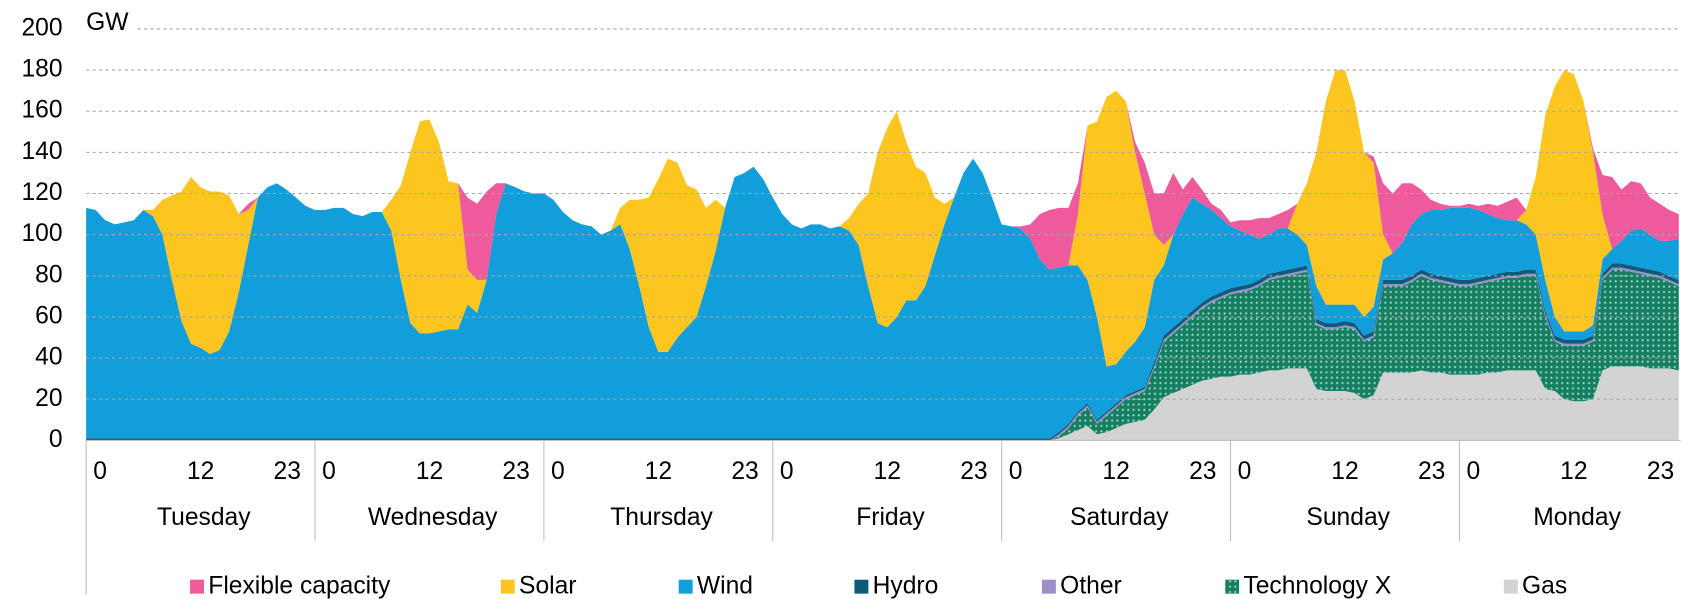  I want to click on day-label: Tuesday, so click(204, 517).